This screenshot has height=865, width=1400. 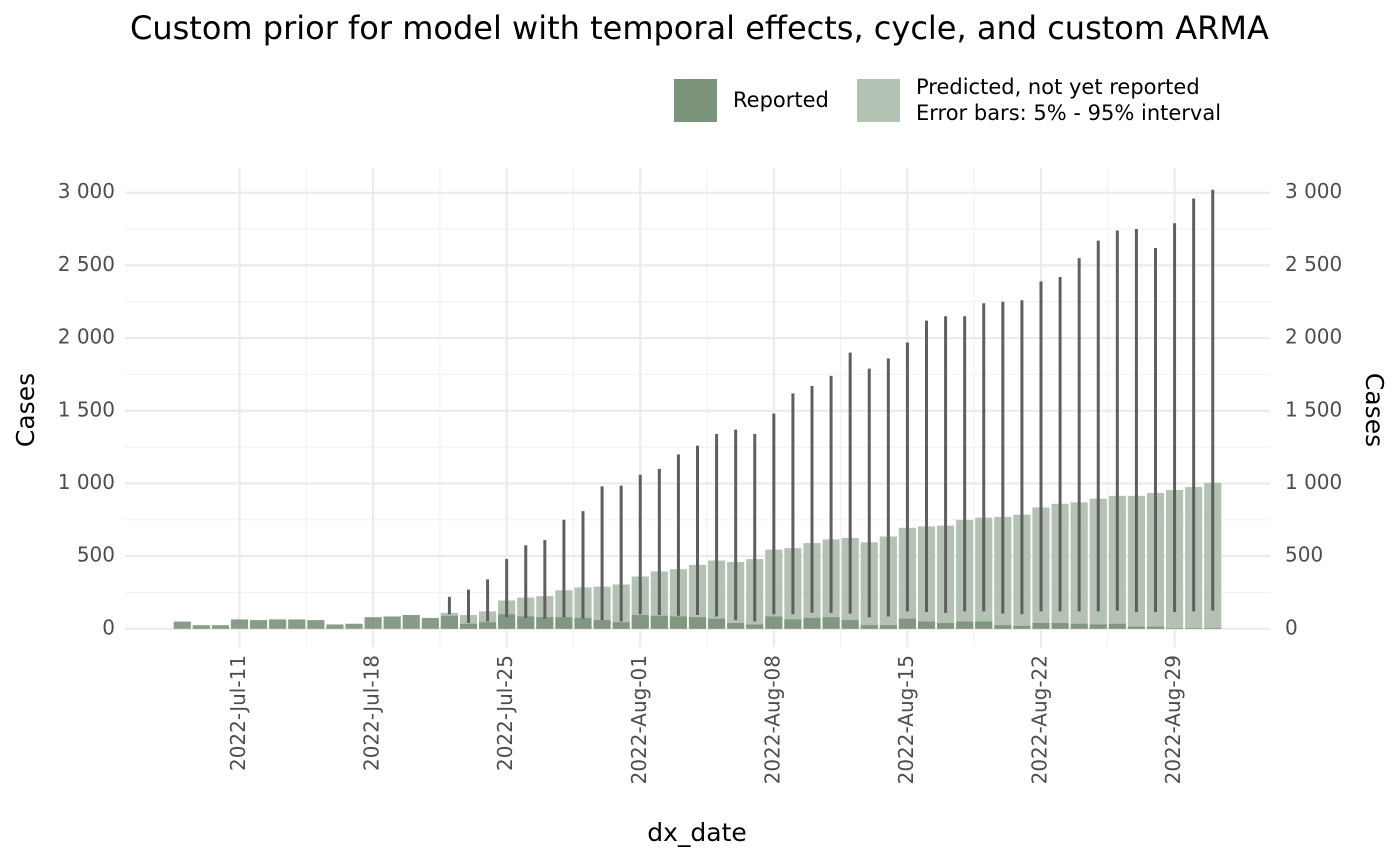 I want to click on legend-note: Error bars: 5% - 95% interval, so click(x=1068, y=113).